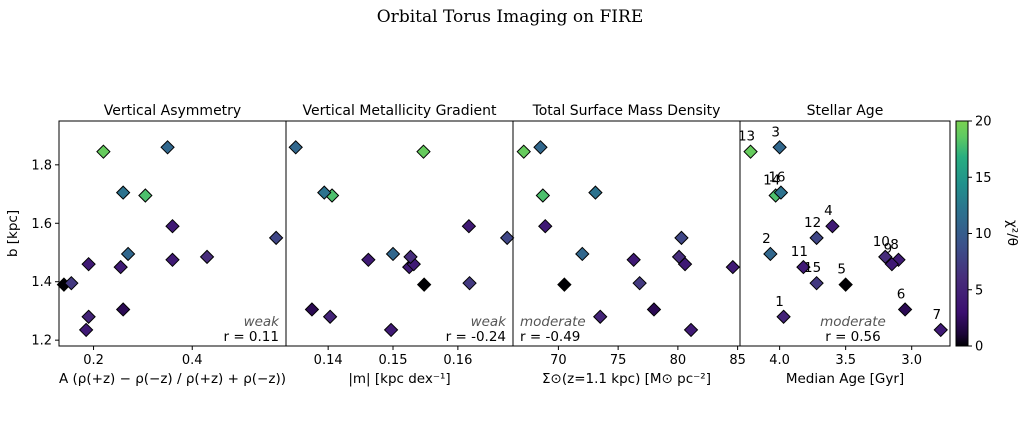 Image resolution: width=1021 pixels, height=428 pixels. I want to click on x-tick-label: 3.0, so click(911, 360).